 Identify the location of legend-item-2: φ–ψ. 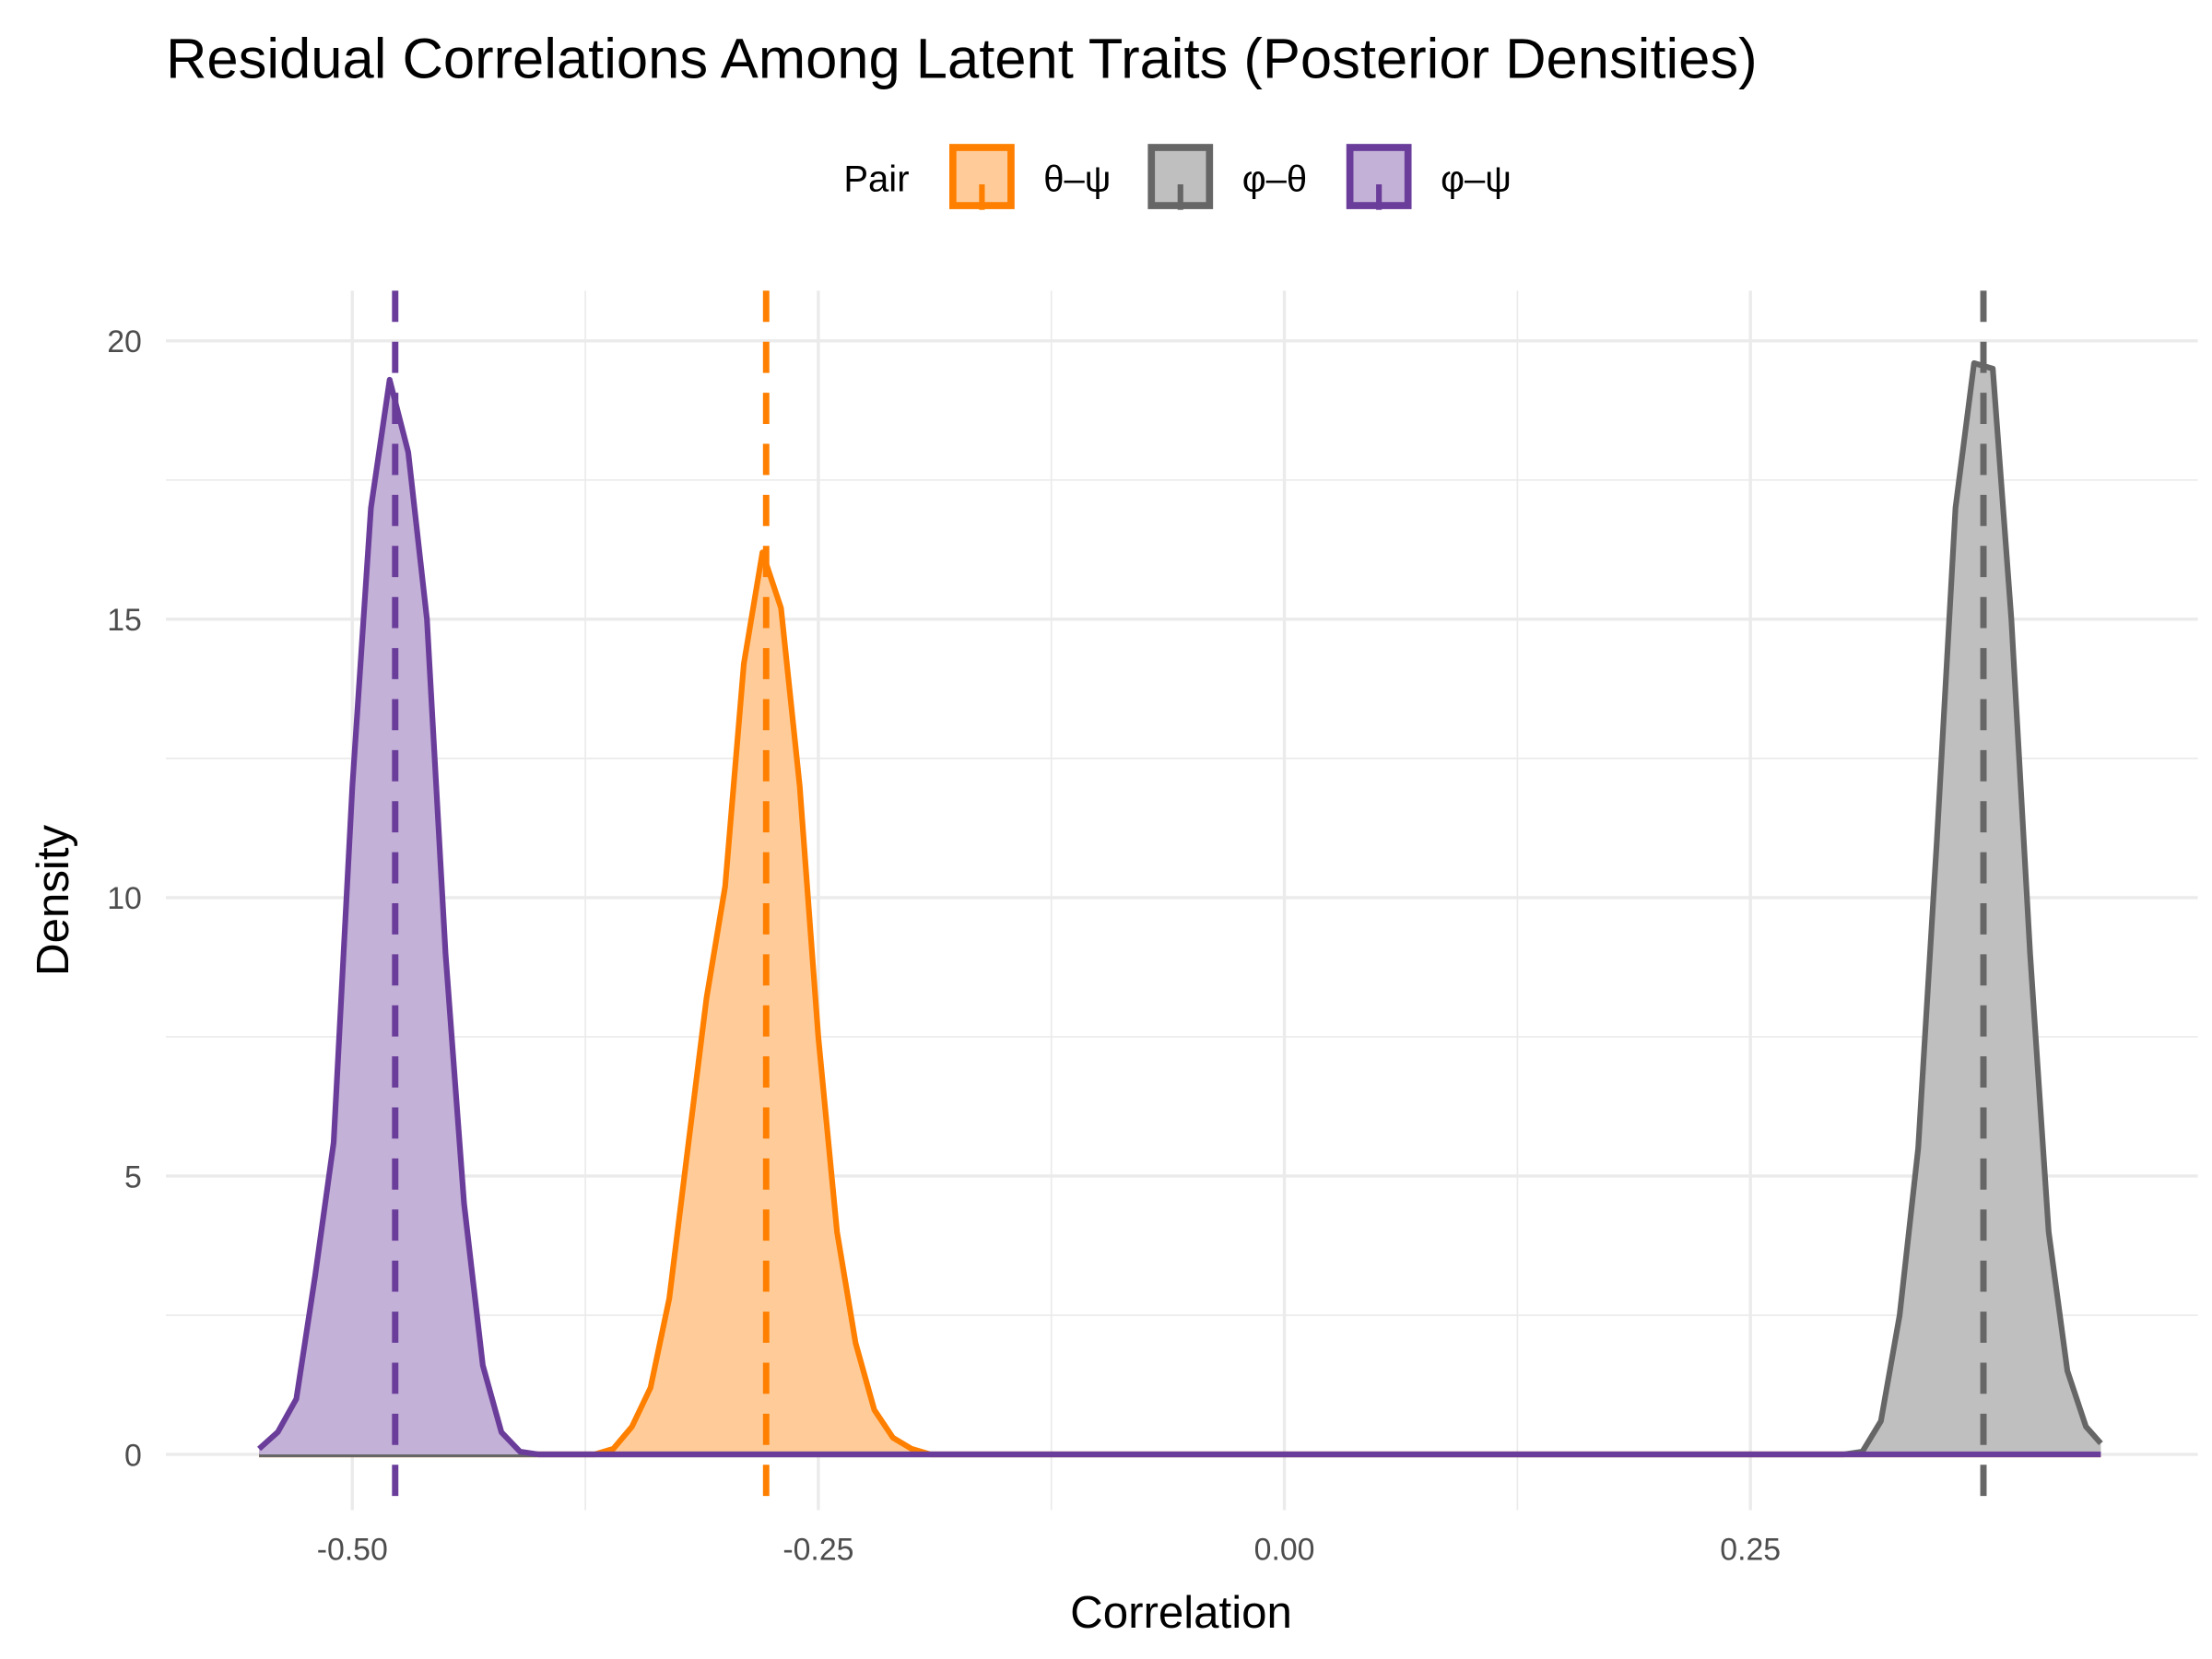
(1429, 177).